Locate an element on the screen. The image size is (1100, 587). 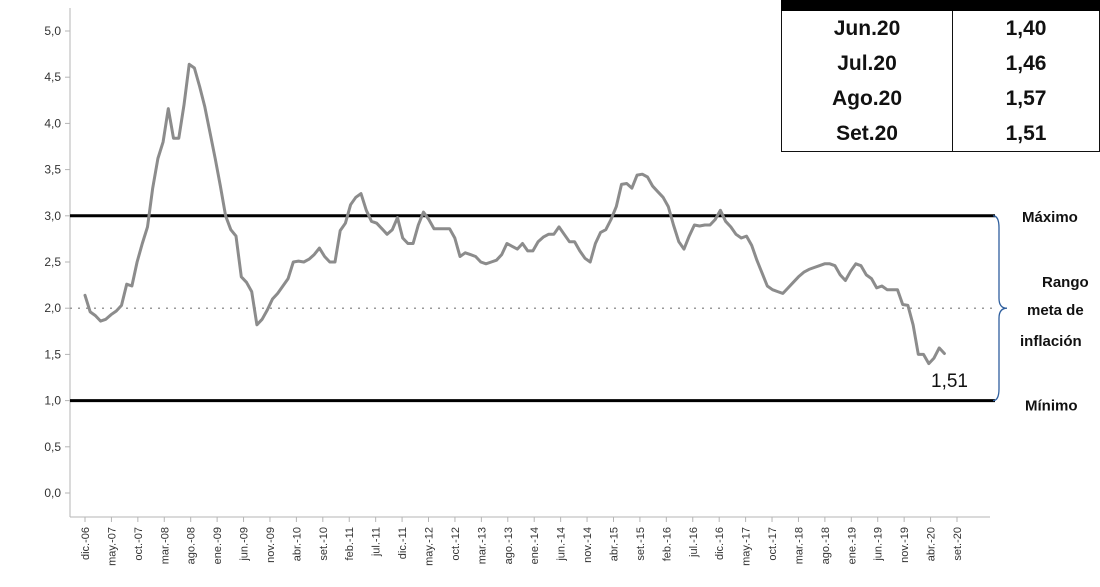
range-label-line: meta de is located at coordinates (1055, 310).